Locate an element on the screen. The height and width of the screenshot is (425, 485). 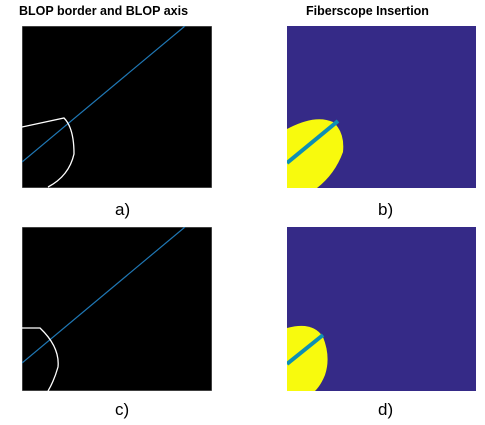
panel-a-background is located at coordinates (117, 107).